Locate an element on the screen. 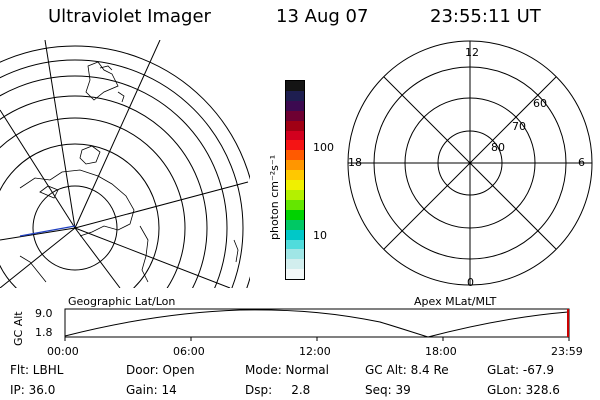 Image resolution: width=600 pixels, height=400 pixels. timeline-xtick-0600: 06:00 is located at coordinates (189, 351).